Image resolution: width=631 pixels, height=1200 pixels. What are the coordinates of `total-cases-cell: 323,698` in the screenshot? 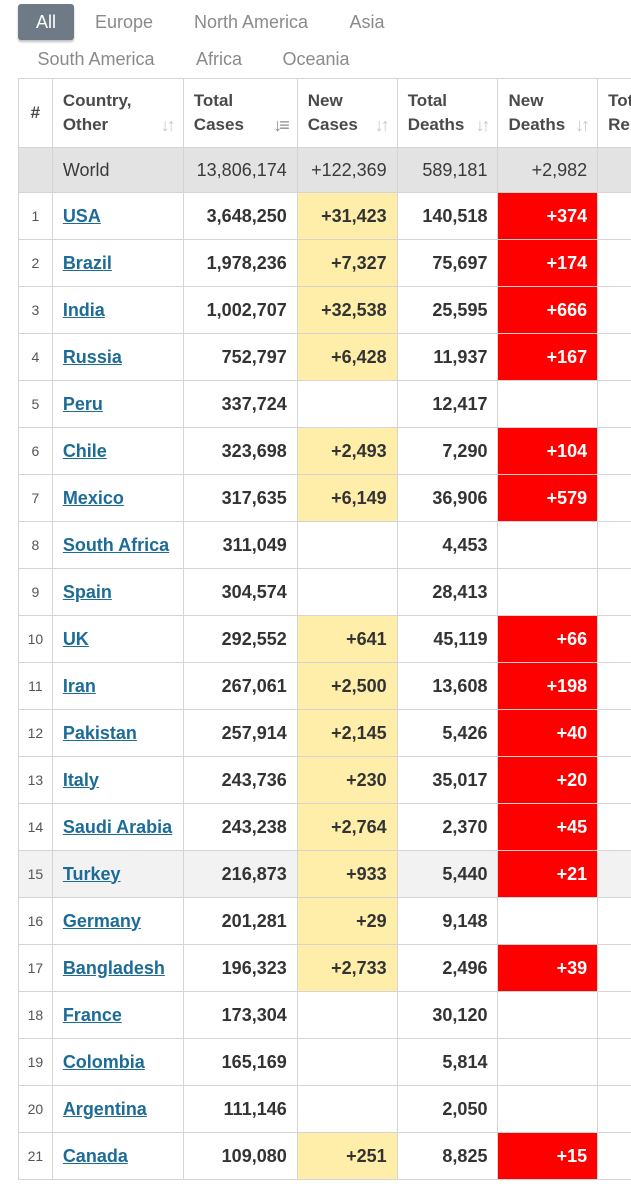 It's located at (240, 451).